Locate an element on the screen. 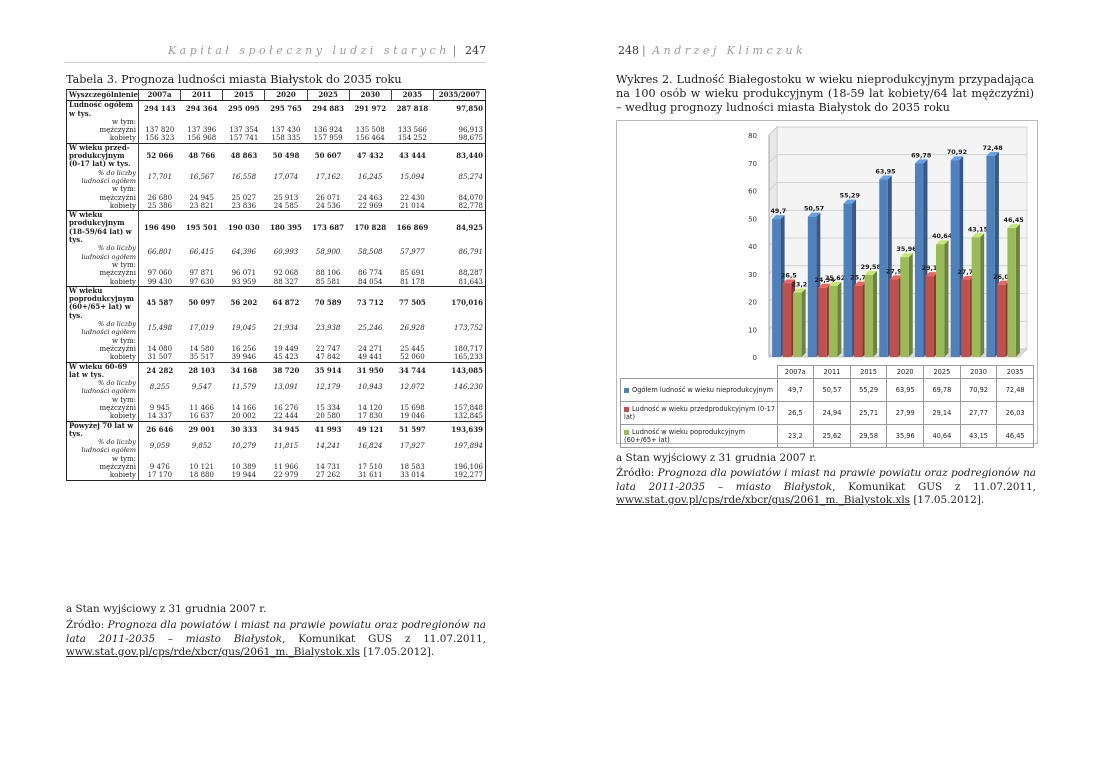 The image size is (1100, 778). y-tick-label: 10 is located at coordinates (752, 330).